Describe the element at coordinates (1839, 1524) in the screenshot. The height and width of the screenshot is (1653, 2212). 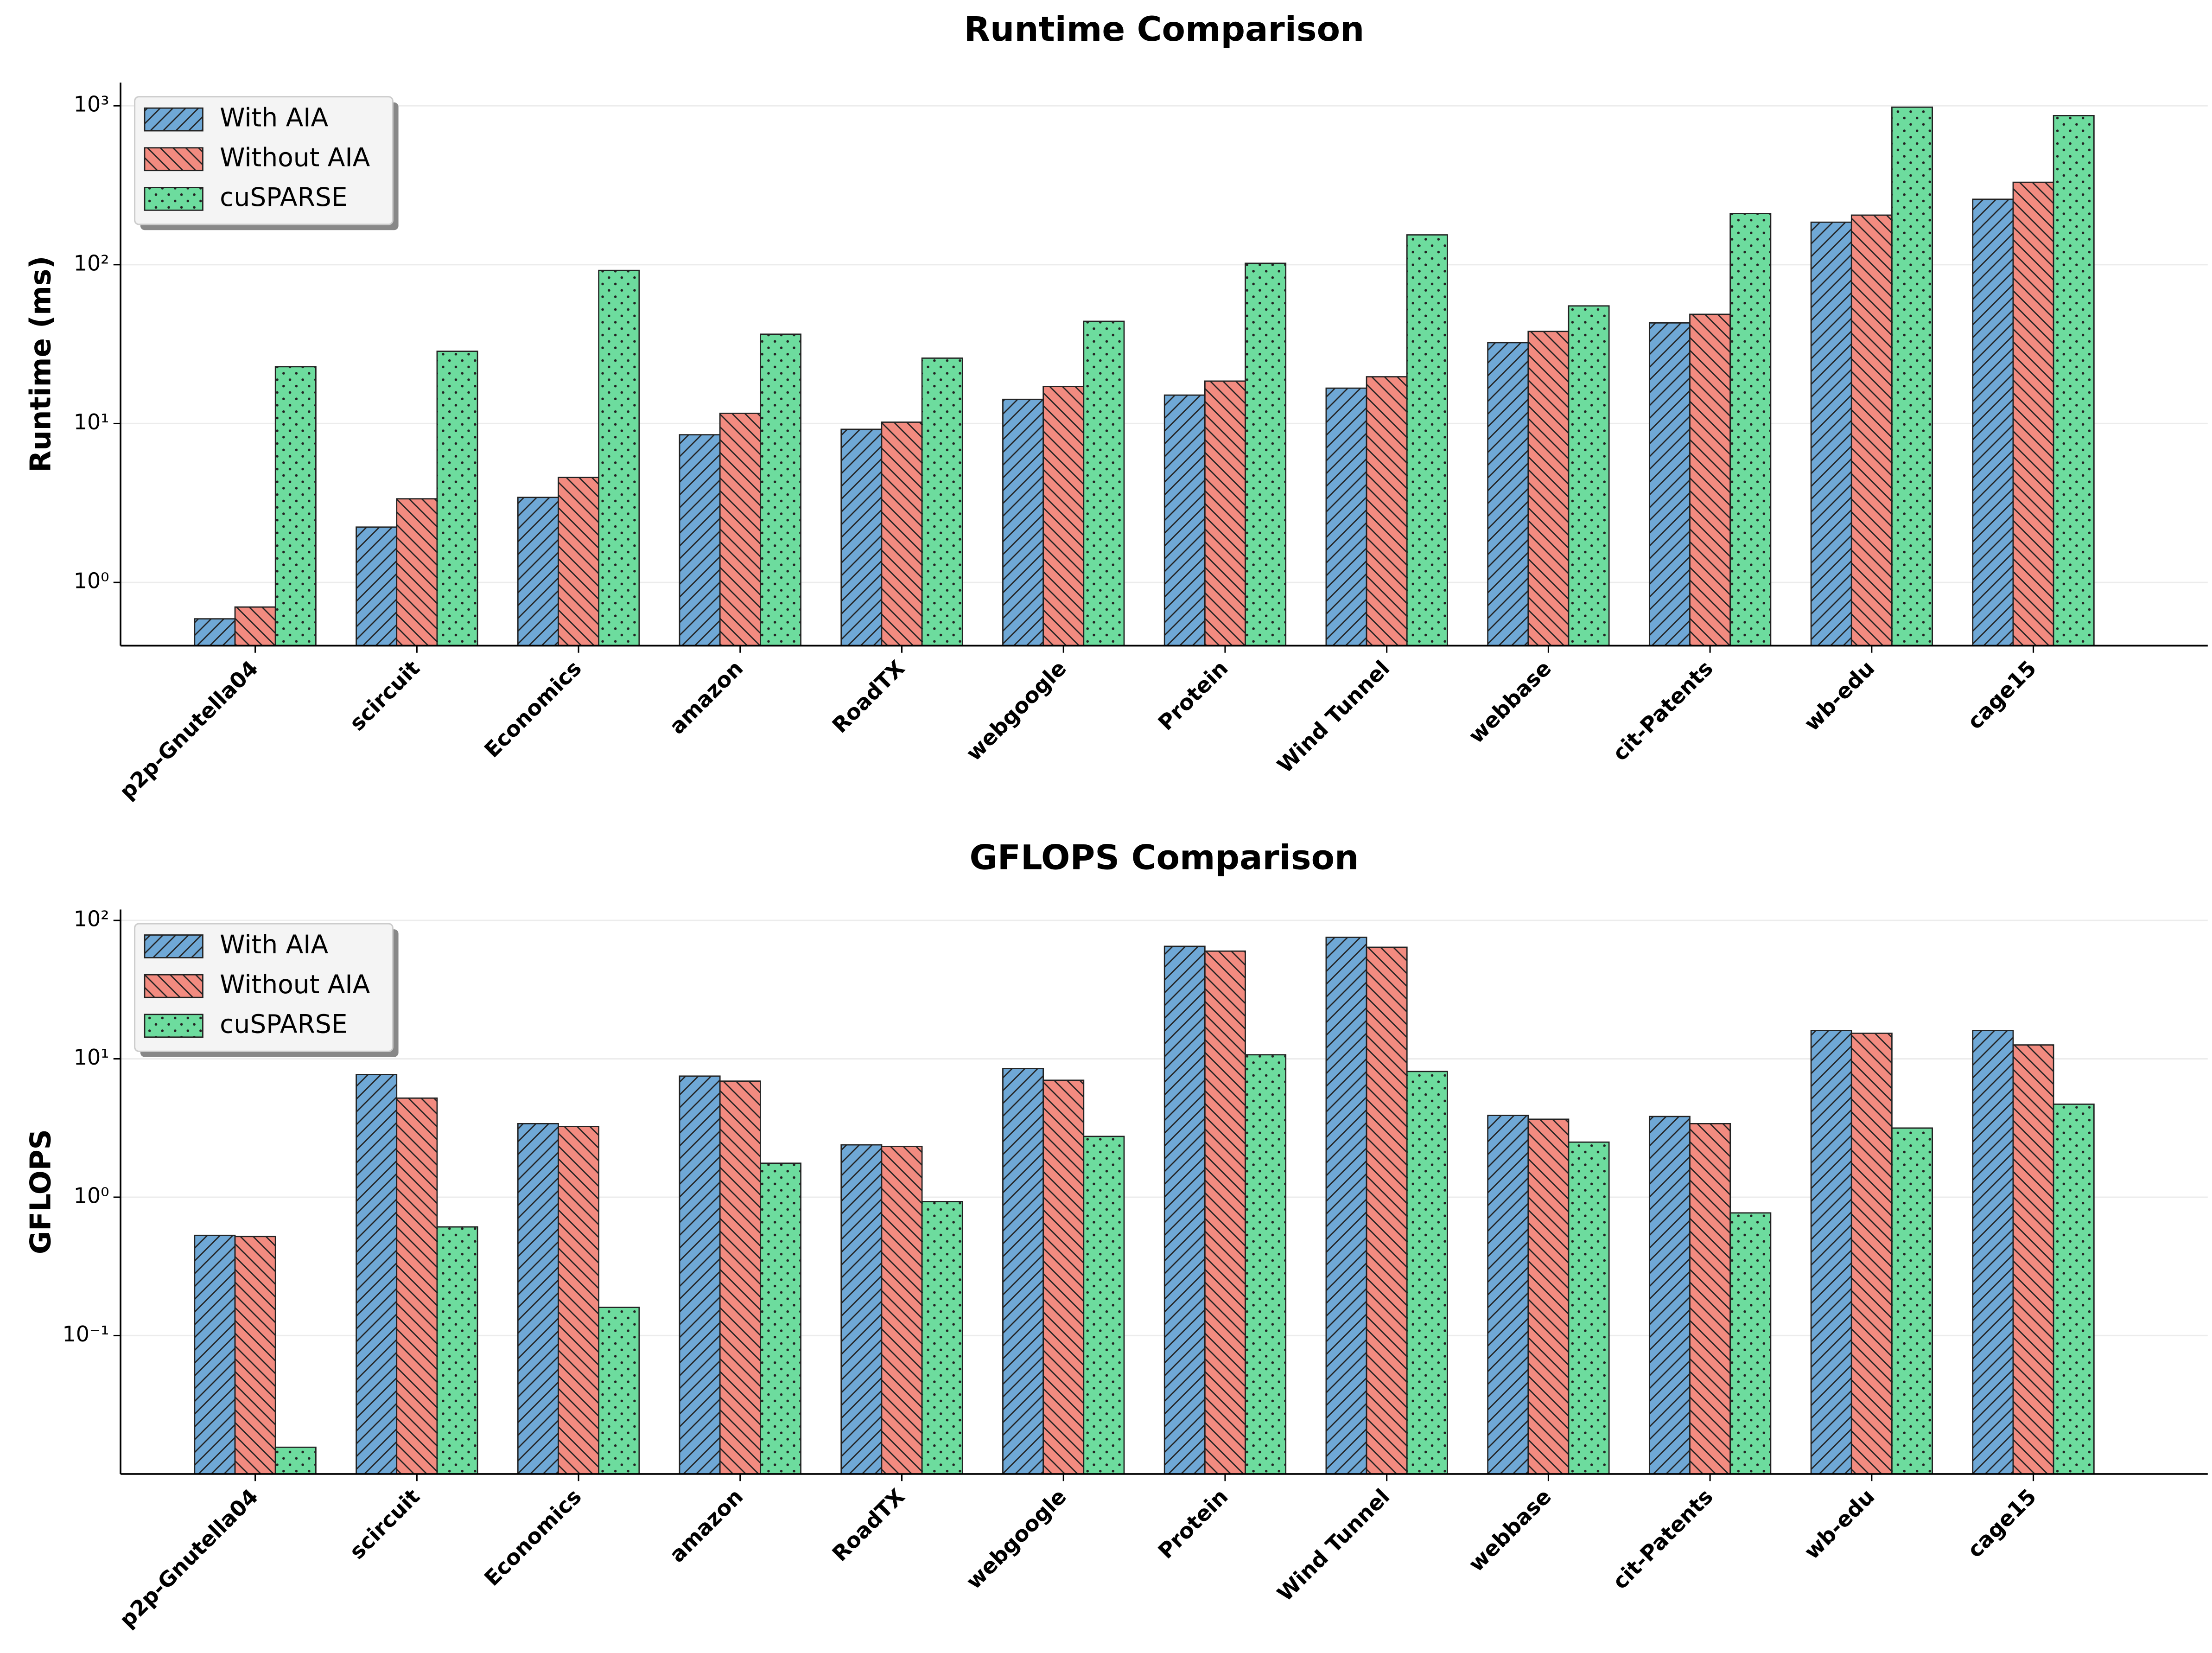
I see `x-tick-label: wb-edu` at that location.